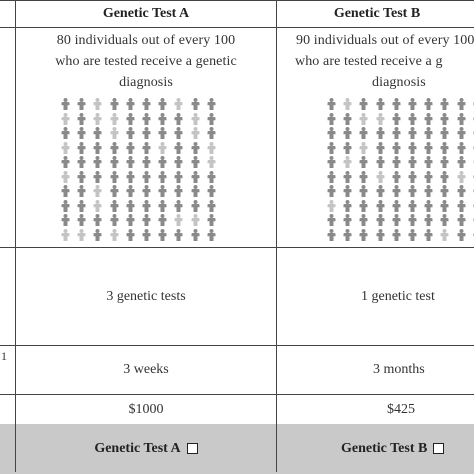  What do you see at coordinates (385, 40) in the screenshot?
I see `description-test-b-line-1: 90 individuals out of every 100` at bounding box center [385, 40].